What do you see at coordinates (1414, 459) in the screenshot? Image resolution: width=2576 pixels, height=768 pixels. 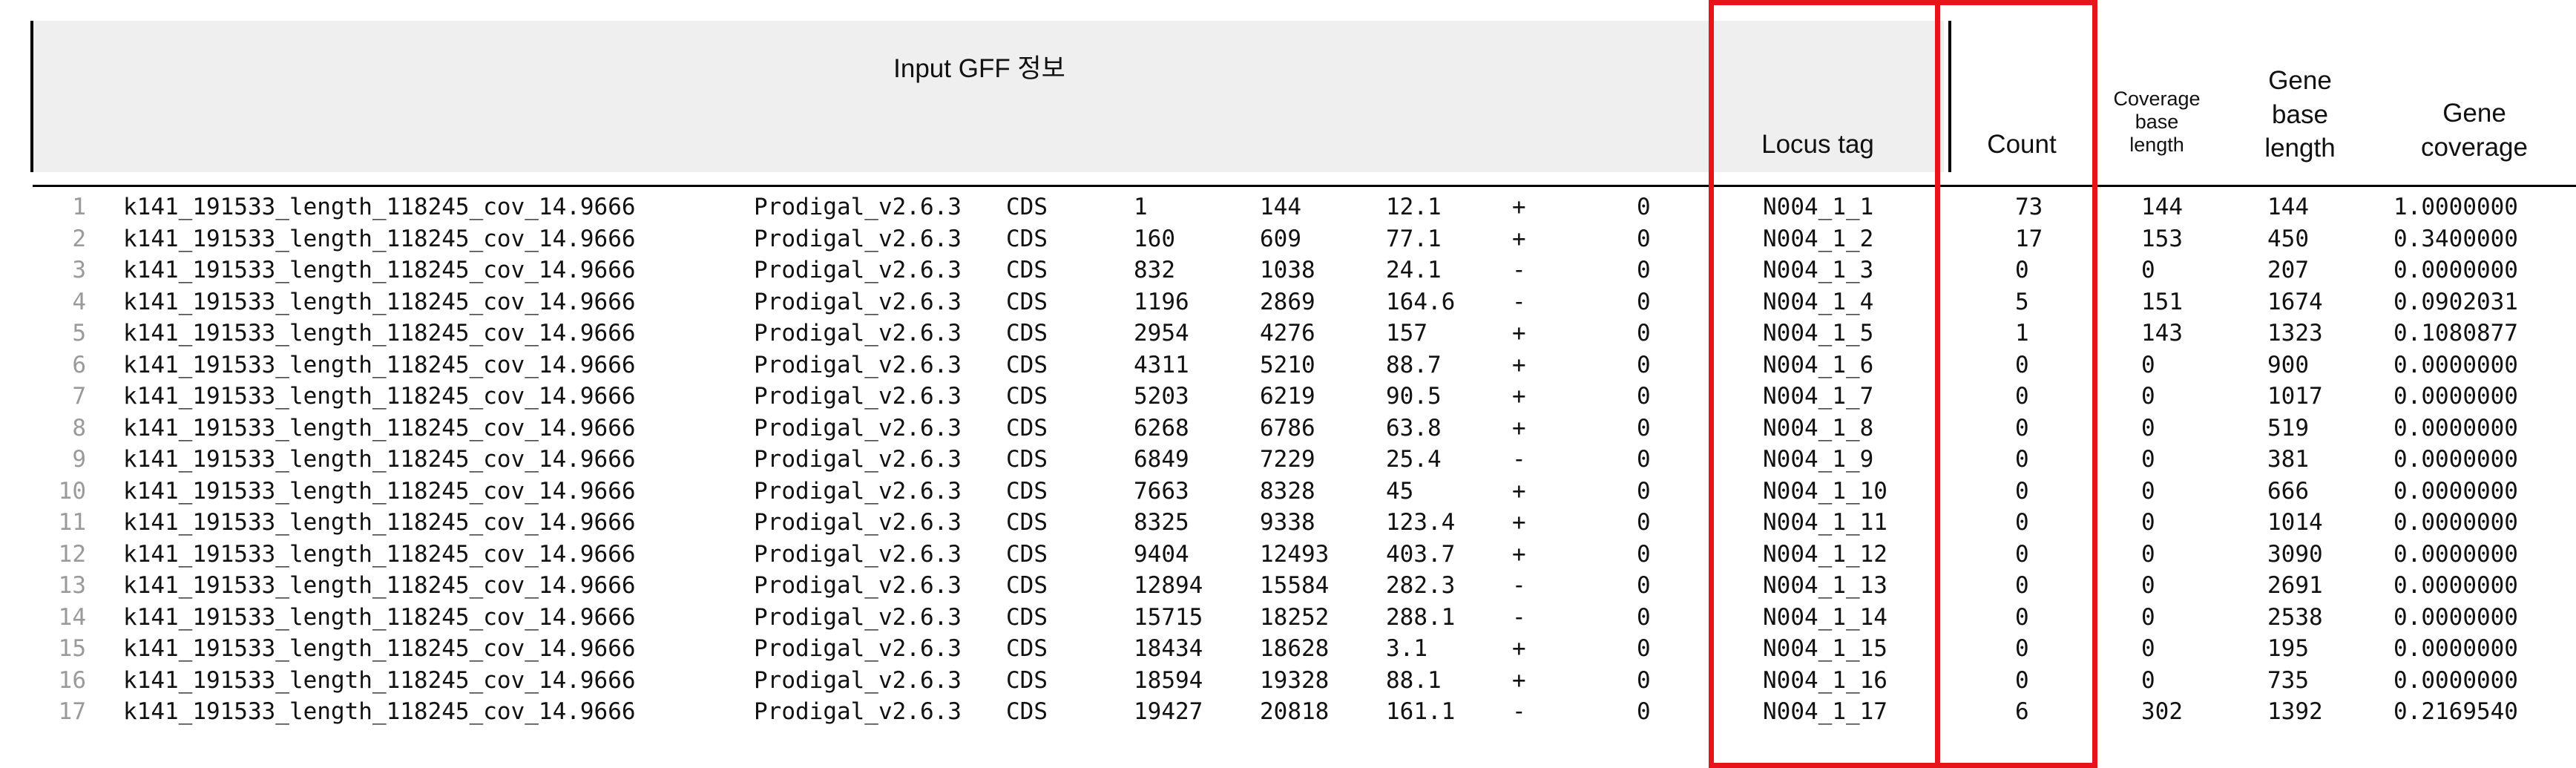 I see `score-cell: 25.4` at bounding box center [1414, 459].